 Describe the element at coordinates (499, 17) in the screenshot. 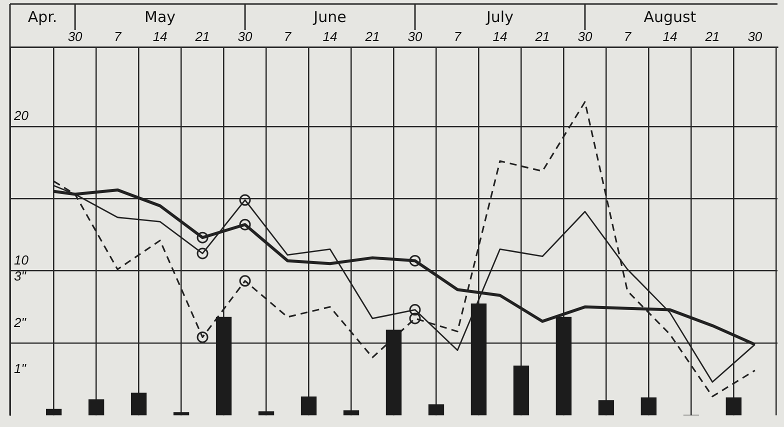

I see `text: July` at that location.